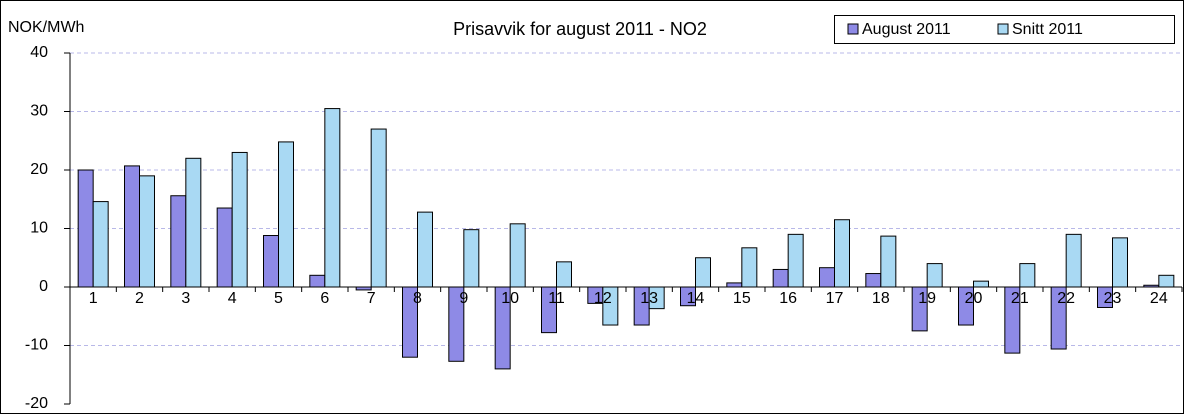  I want to click on x-tick-label: 8, so click(417, 298).